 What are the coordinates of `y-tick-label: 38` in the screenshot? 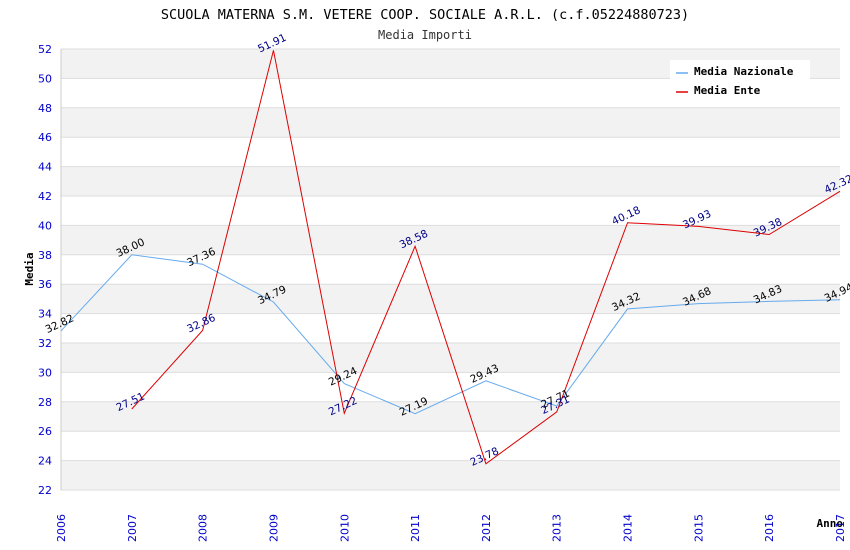 It's located at (45, 255).